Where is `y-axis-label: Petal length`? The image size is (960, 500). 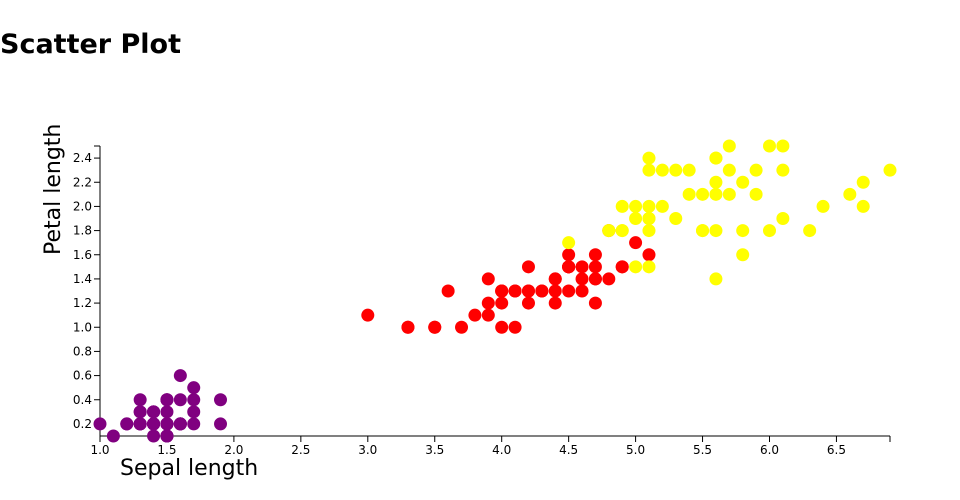
y-axis-label: Petal length is located at coordinates (53, 189).